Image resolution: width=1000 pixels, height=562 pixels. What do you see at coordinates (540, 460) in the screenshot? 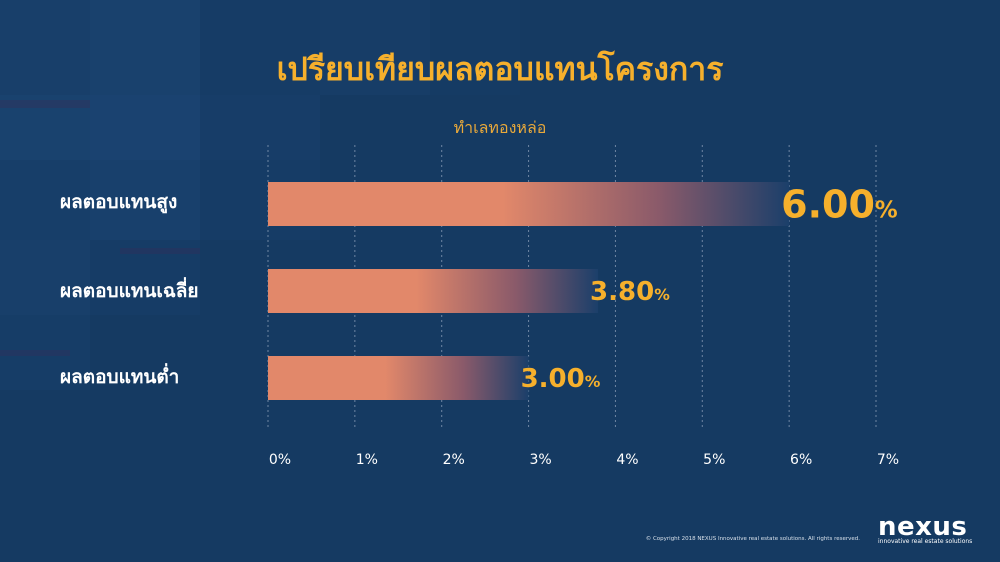
I see `x-tick-label: 3%` at bounding box center [540, 460].